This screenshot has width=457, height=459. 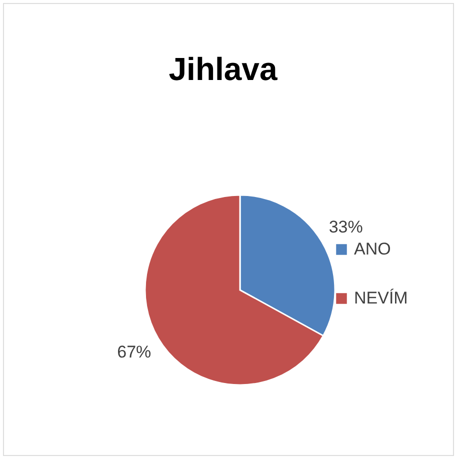 What do you see at coordinates (381, 298) in the screenshot?
I see `legend-label: NEVÍM` at bounding box center [381, 298].